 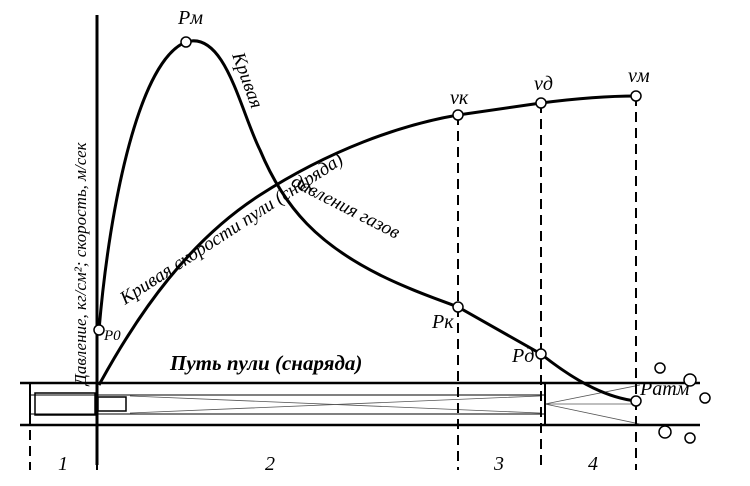 I want to click on path-label: Путь пули (снаряда), so click(x=265, y=363).